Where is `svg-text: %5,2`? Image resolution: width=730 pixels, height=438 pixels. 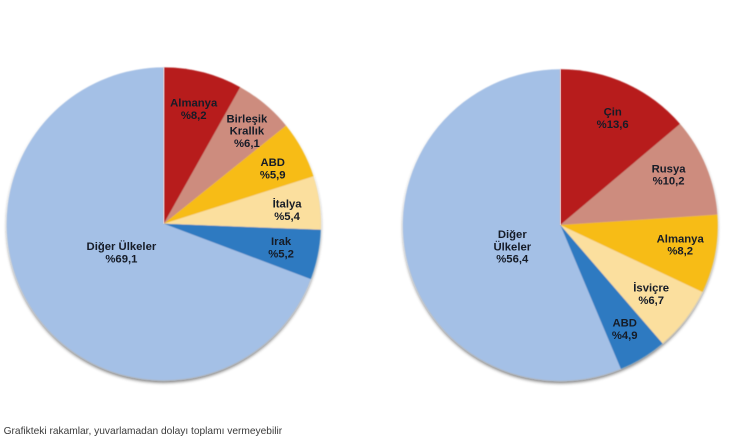 svg-text: %5,2 is located at coordinates (281, 254).